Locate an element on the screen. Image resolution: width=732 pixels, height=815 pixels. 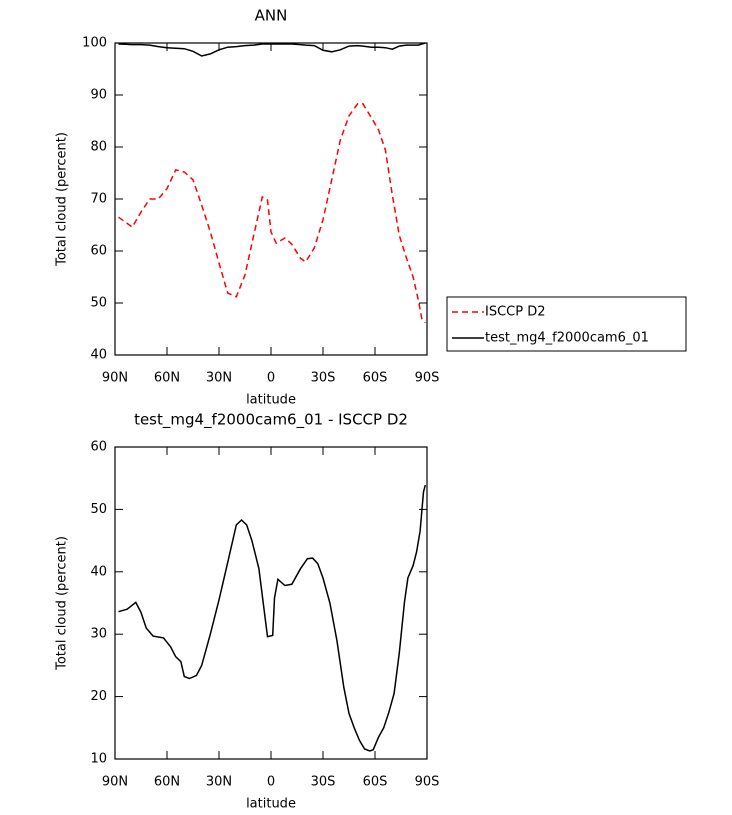
legend-label: test_mg4_f2000cam6_01 is located at coordinates (567, 338).